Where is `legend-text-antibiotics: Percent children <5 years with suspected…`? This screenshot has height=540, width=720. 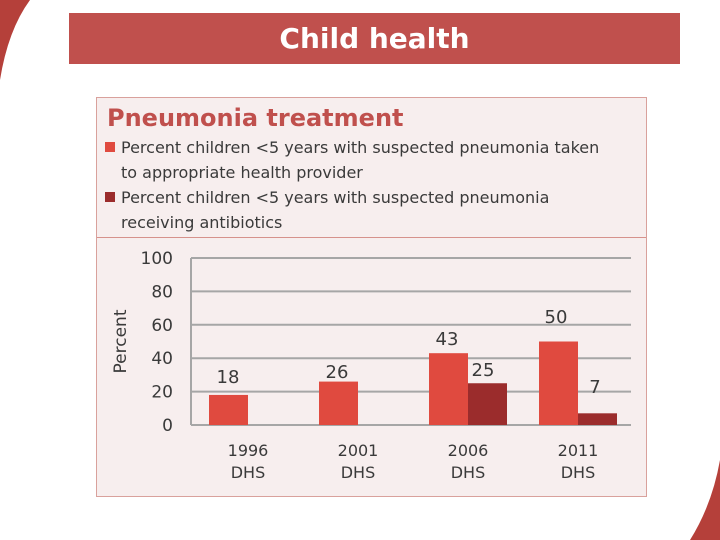 legend-text-antibiotics: Percent children <5 years with suspected… is located at coordinates (371, 210).